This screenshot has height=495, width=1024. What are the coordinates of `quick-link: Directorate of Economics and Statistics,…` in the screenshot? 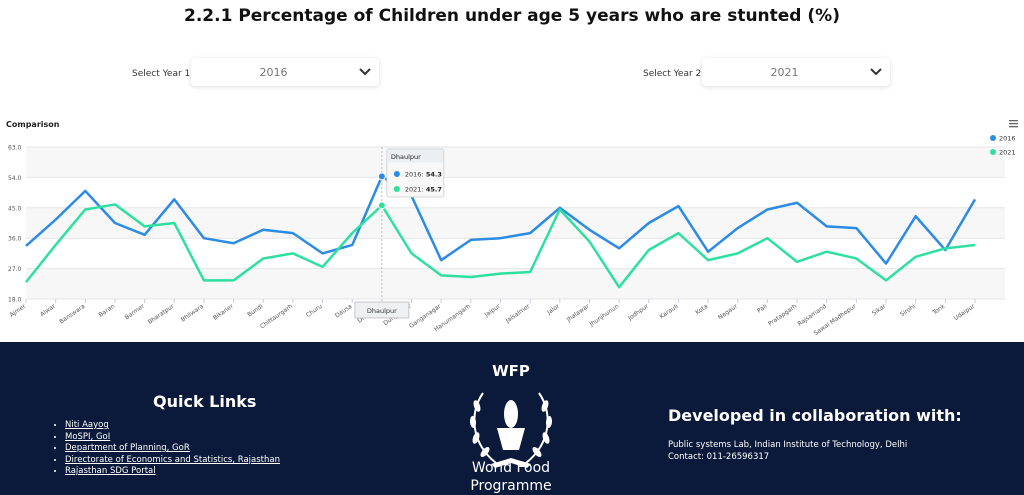 It's located at (172, 461).